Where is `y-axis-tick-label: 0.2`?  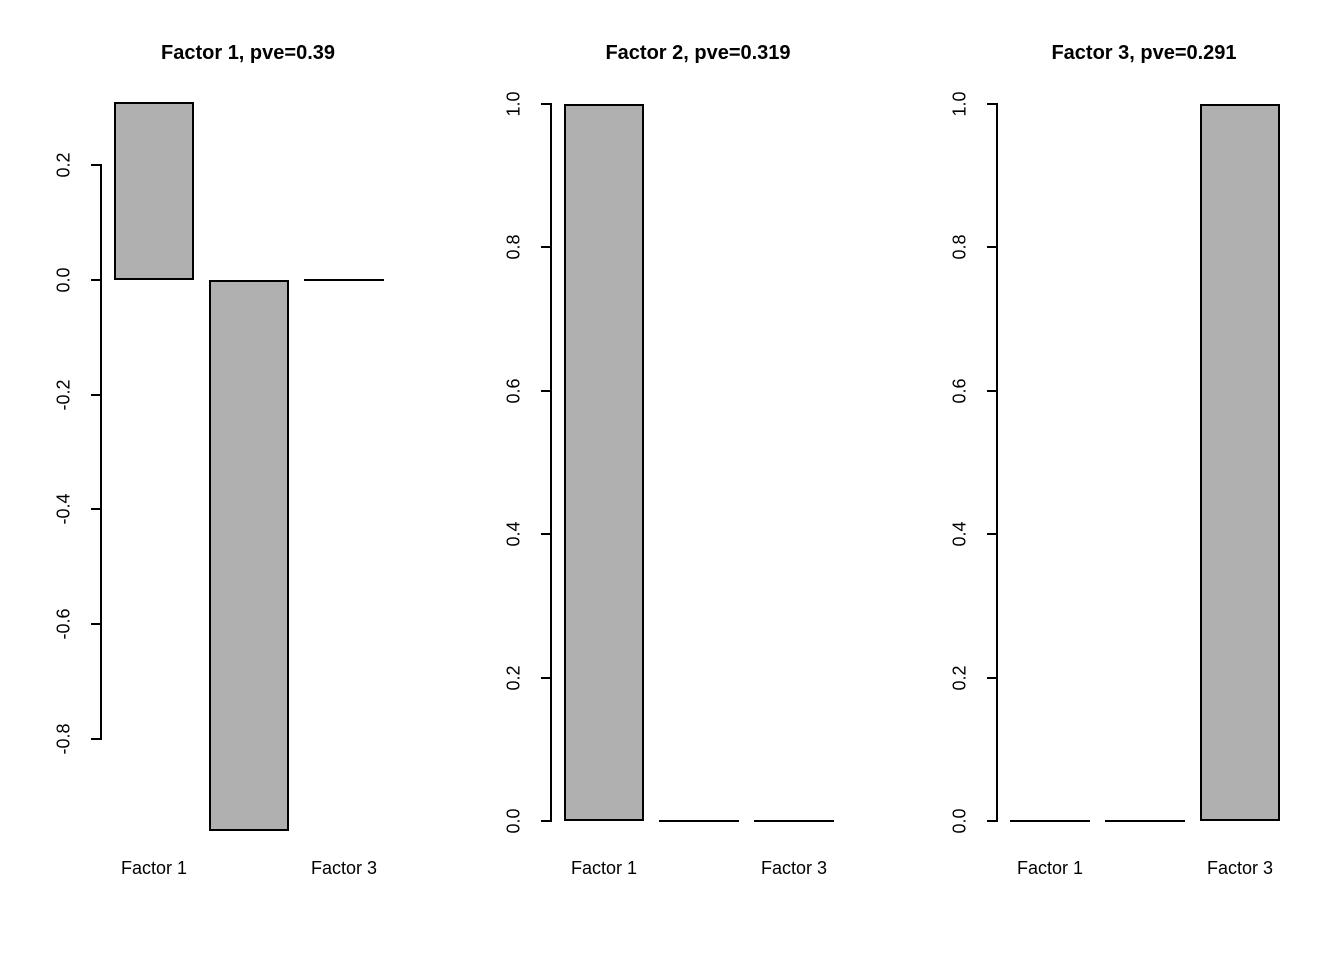
y-axis-tick-label: 0.2 is located at coordinates (959, 678).